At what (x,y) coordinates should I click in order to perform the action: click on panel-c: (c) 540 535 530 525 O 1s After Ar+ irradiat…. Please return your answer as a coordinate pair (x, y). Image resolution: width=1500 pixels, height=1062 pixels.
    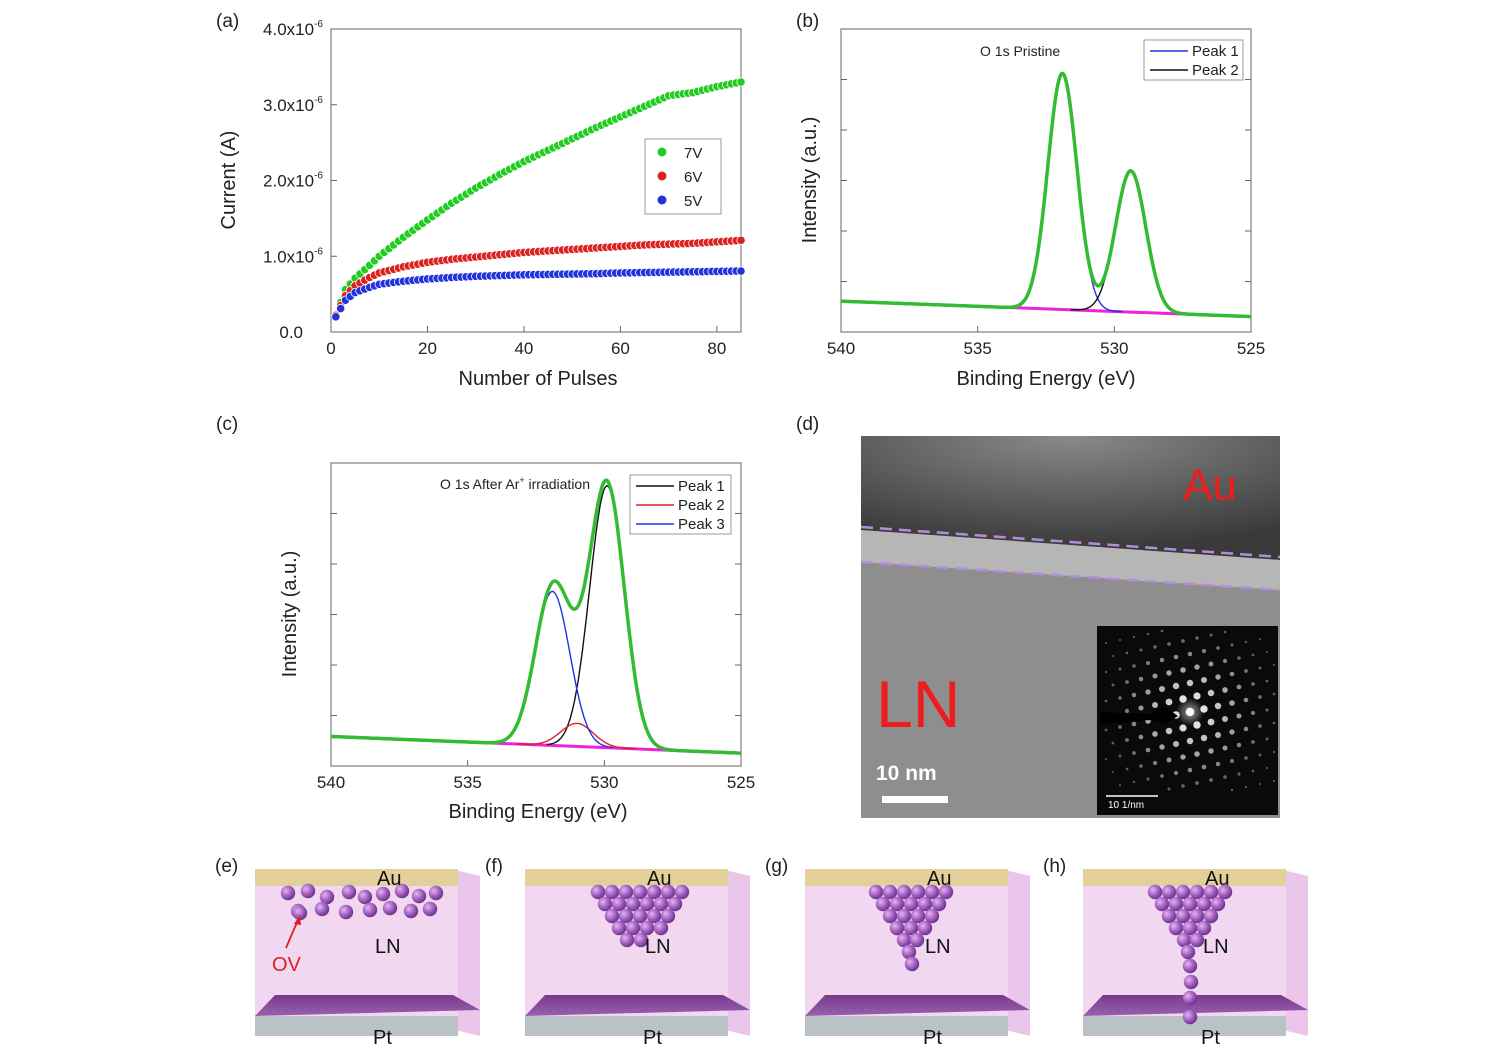
    Looking at the image, I should click on (485, 618).